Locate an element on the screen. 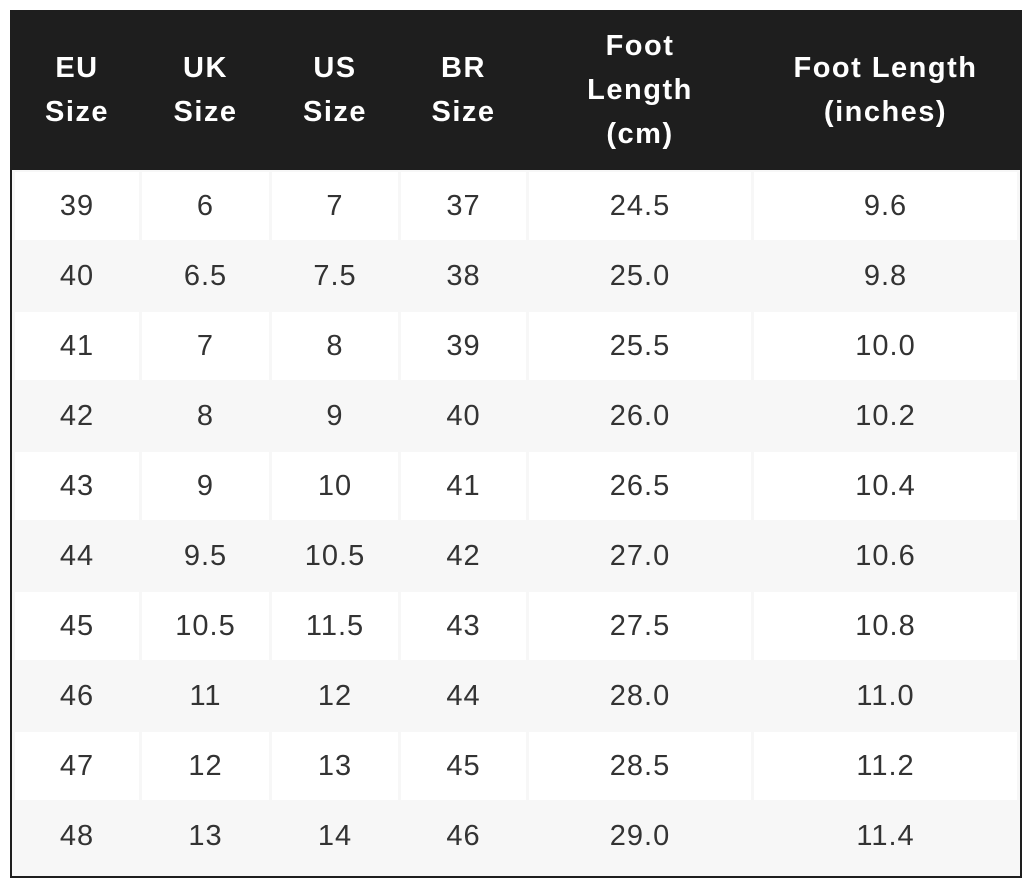 Image resolution: width=1030 pixels, height=888 pixels. cell-foot-length-inches: 10.4 is located at coordinates (885, 486).